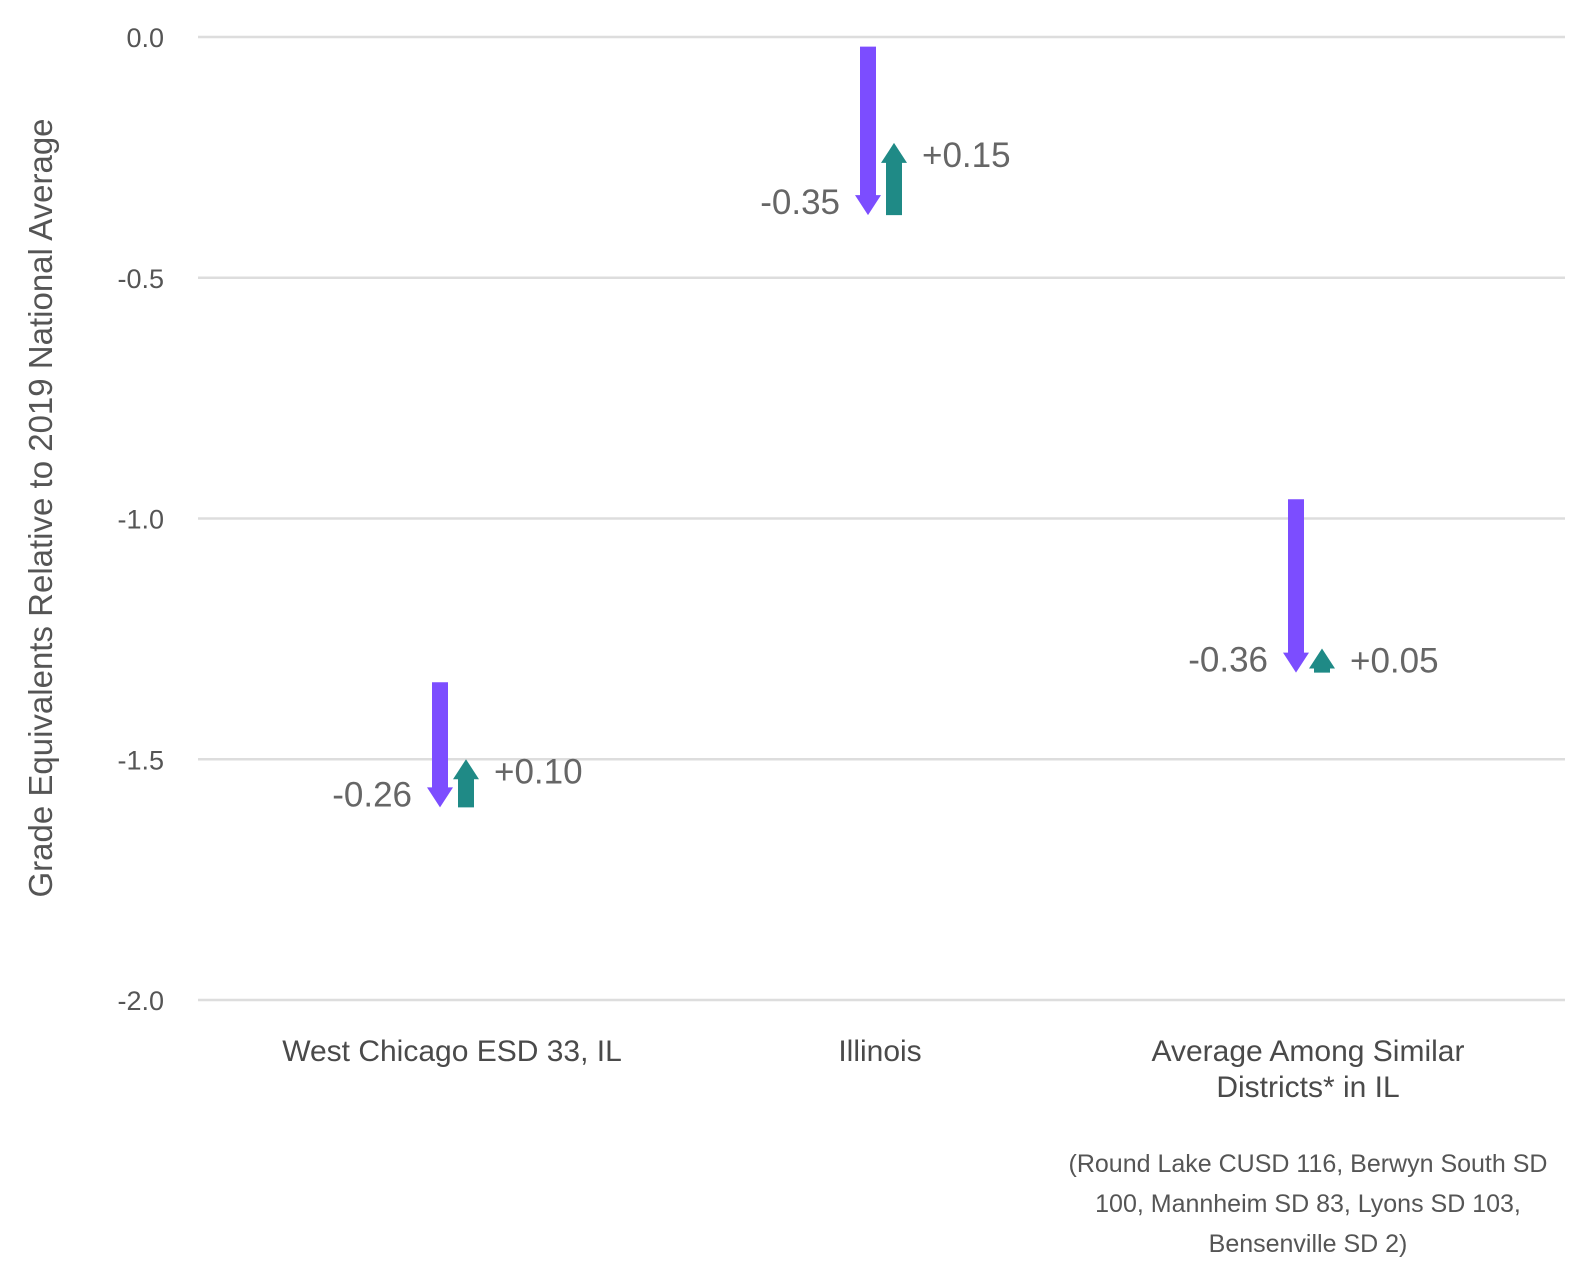  What do you see at coordinates (145, 38) in the screenshot?
I see `y-tick-label: 0.0` at bounding box center [145, 38].